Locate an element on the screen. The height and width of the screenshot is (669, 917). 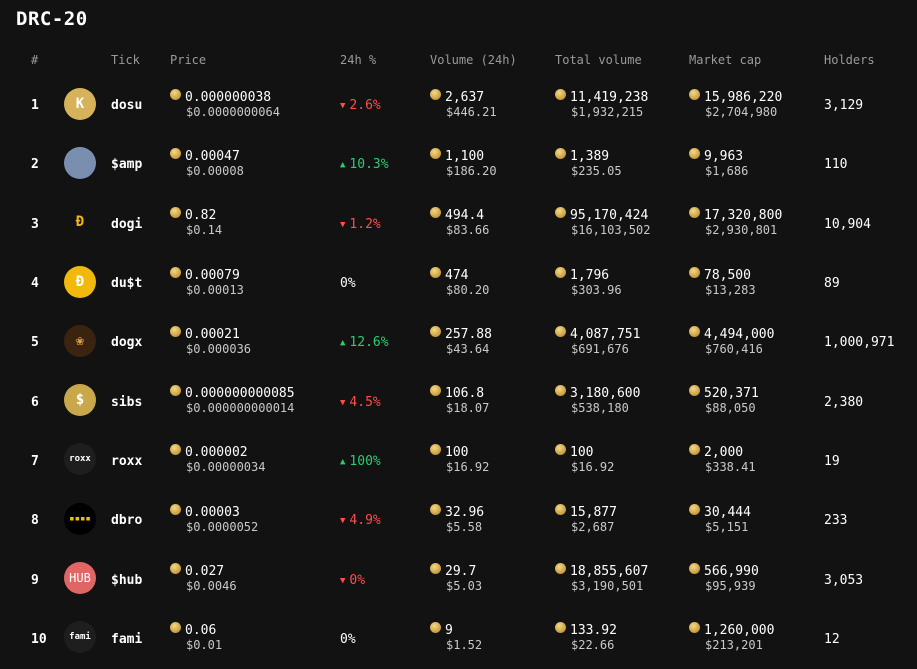
holders-count: 3,129 is located at coordinates (844, 106).